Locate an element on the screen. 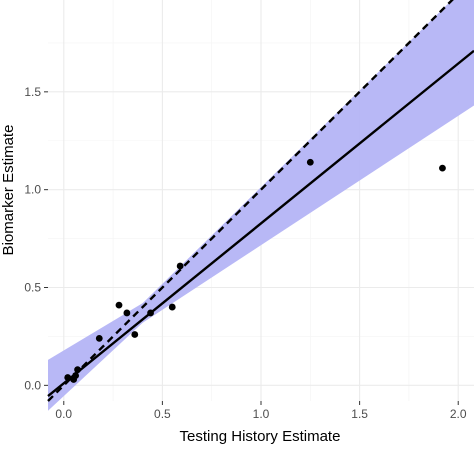 Image resolution: width=474 pixels, height=474 pixels. y-tick-label: 0.5 is located at coordinates (32, 288).